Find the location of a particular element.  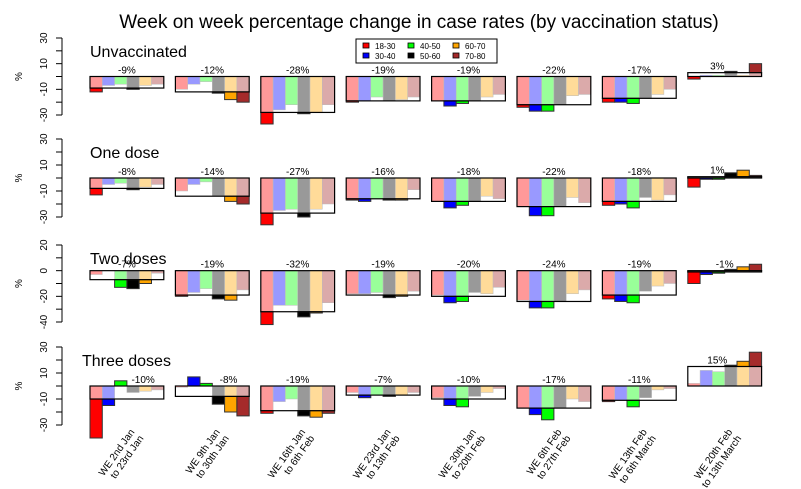

week-group: -16% is located at coordinates (383, 184).